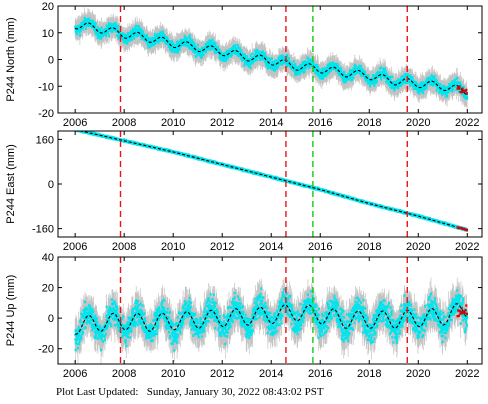 This screenshot has height=404, width=488. Describe the element at coordinates (462, 90) in the screenshot. I see `panel-1-recent-positions` at that location.